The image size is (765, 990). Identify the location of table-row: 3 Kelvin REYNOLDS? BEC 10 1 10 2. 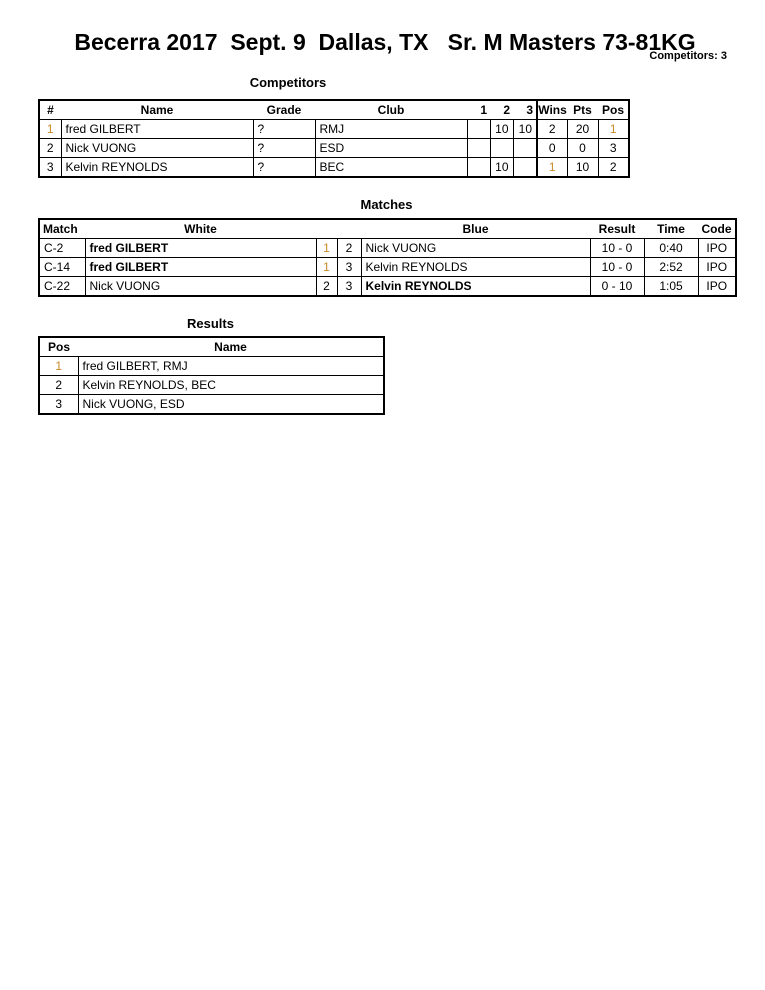
(334, 167).